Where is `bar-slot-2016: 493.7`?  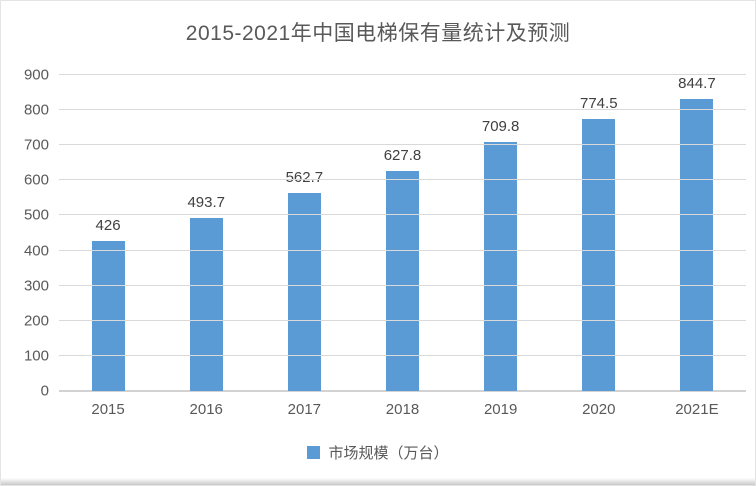
bar-slot-2016: 493.7 is located at coordinates (206, 233).